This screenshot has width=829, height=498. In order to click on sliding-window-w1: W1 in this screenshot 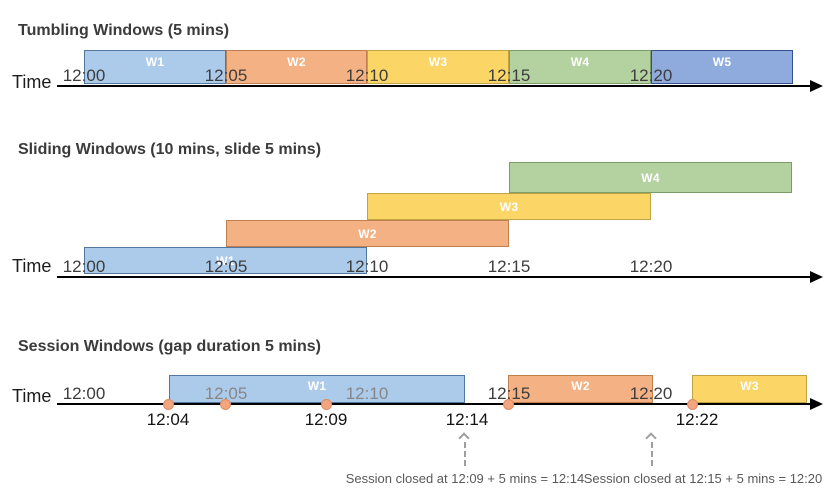, I will do `click(225, 260)`.